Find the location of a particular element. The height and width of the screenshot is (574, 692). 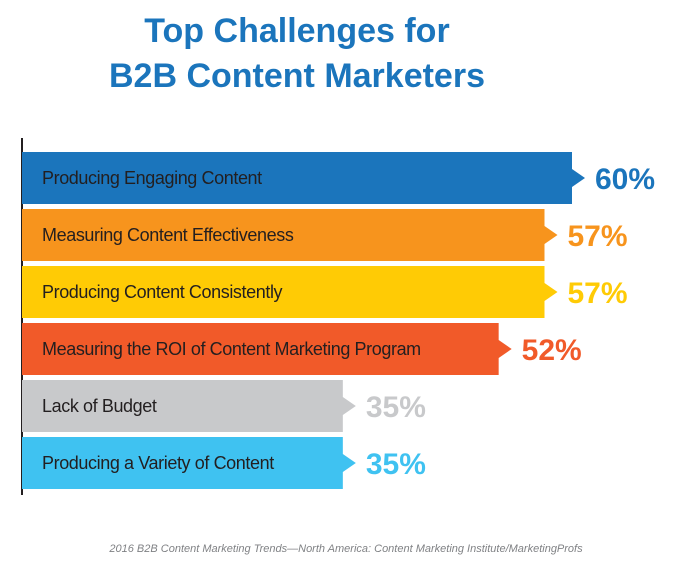

value-label: 52% is located at coordinates (552, 350).